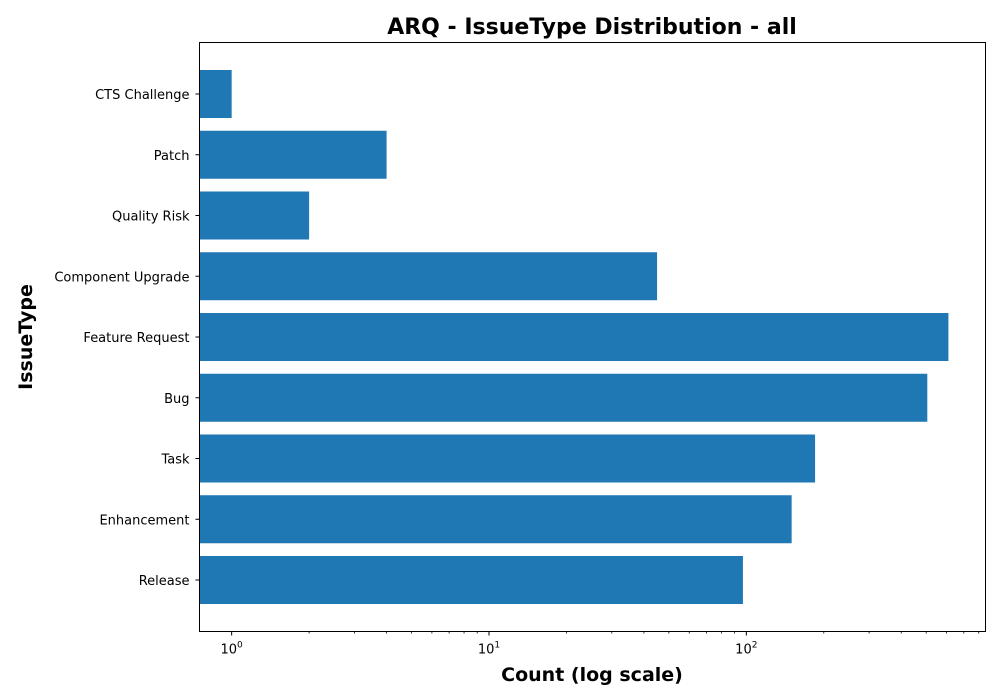  Describe the element at coordinates (142, 95) in the screenshot. I see `y-tick-label: CTS Challenge` at that location.